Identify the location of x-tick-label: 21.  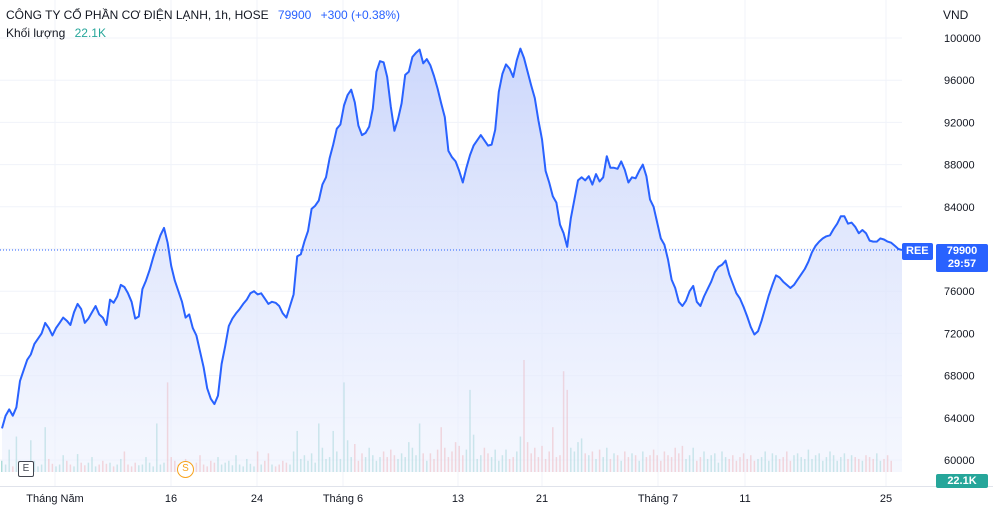
(542, 499).